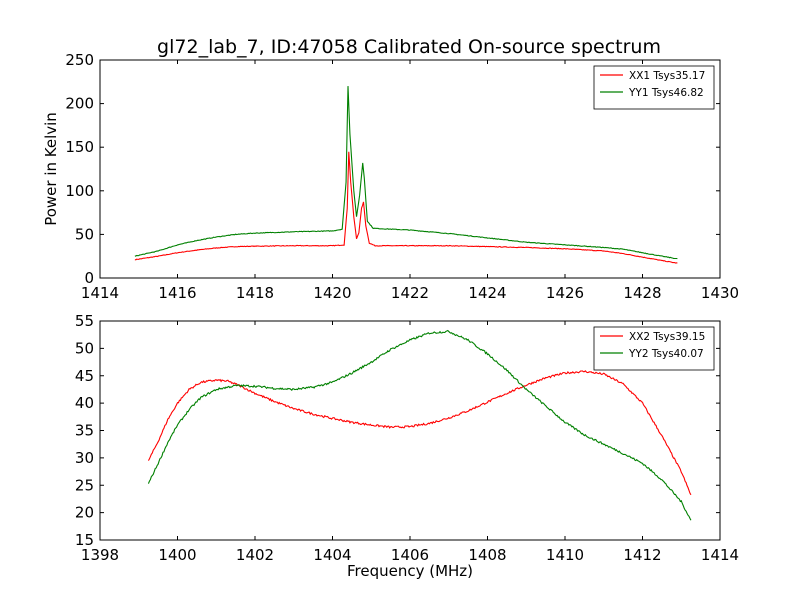 Image resolution: width=800 pixels, height=600 pixels. I want to click on x-tick-label: 1428, so click(642, 293).